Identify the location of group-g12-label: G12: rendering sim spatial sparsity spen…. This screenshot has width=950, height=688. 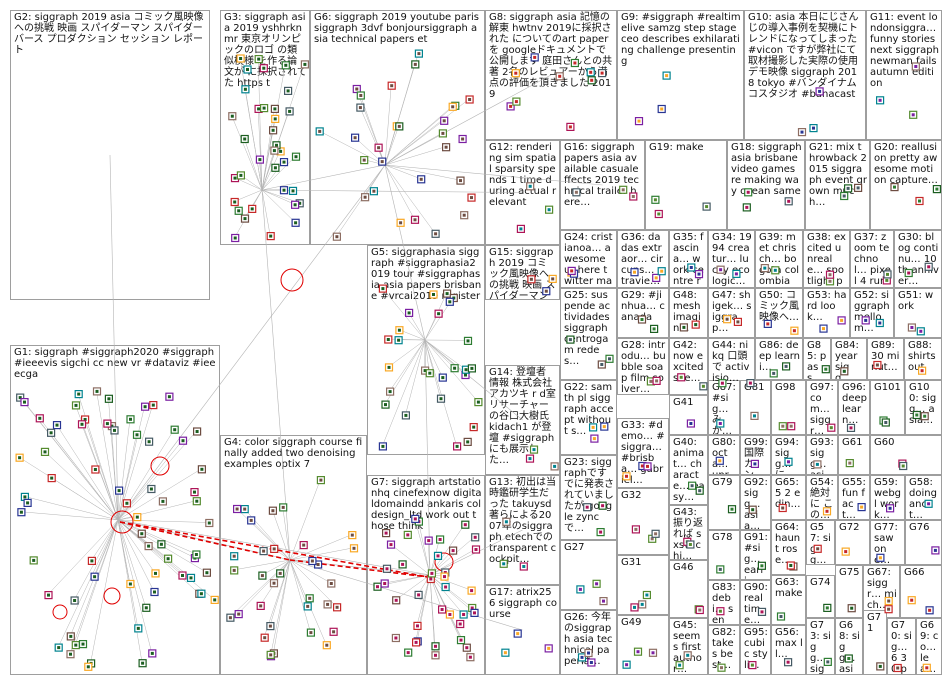
(523, 175).